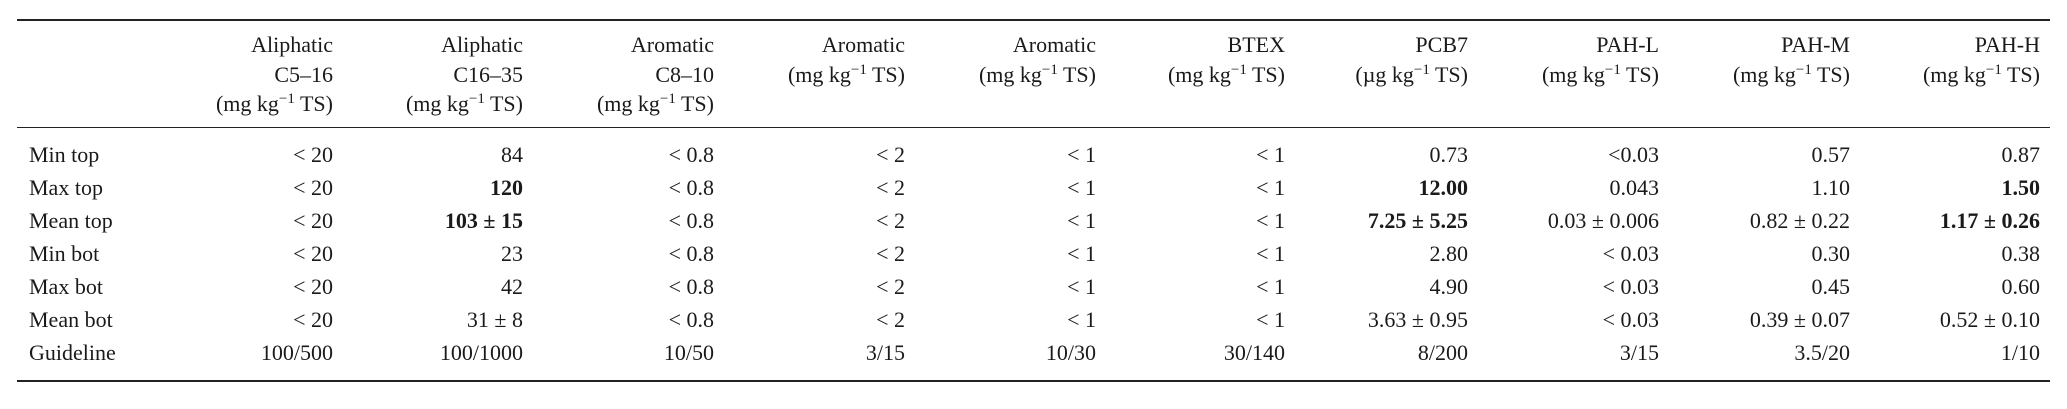 This screenshot has height=409, width=2067. I want to click on table-cell: 0.87, so click(2021, 154).